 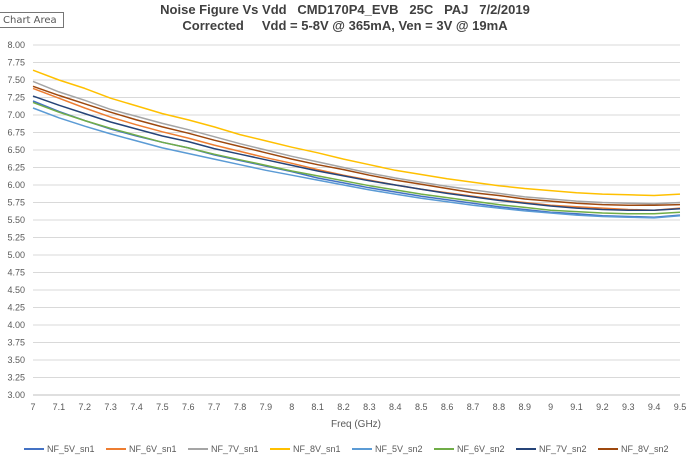 What do you see at coordinates (16, 168) in the screenshot?
I see `y-tick-label: 6.25` at bounding box center [16, 168].